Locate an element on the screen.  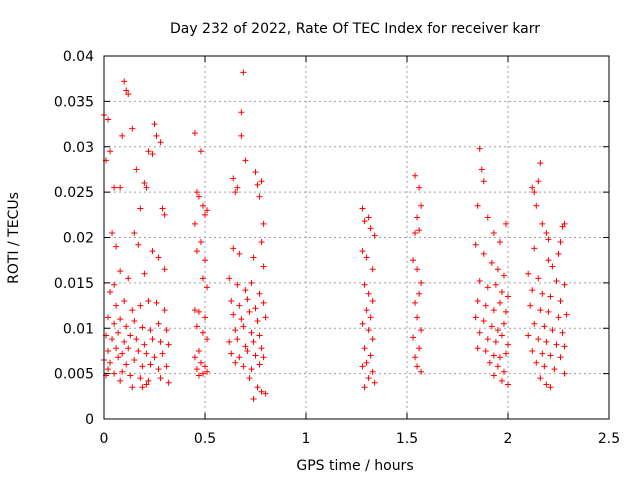
x-axis-label: GPS time / hours is located at coordinates (354, 466).